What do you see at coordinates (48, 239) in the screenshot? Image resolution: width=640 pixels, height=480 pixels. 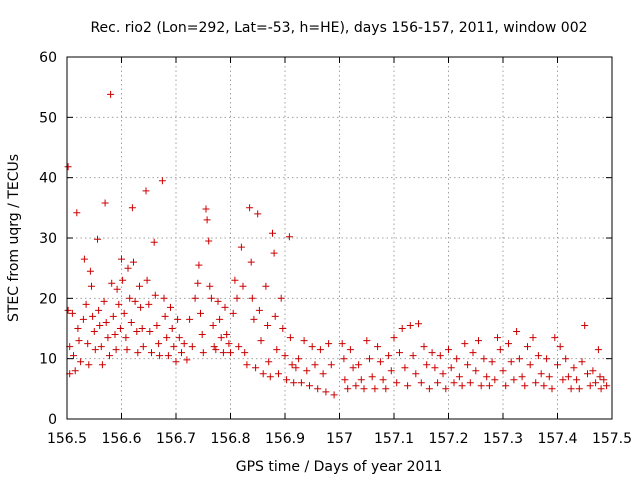 I see `y-tick-label: 30` at bounding box center [48, 239].